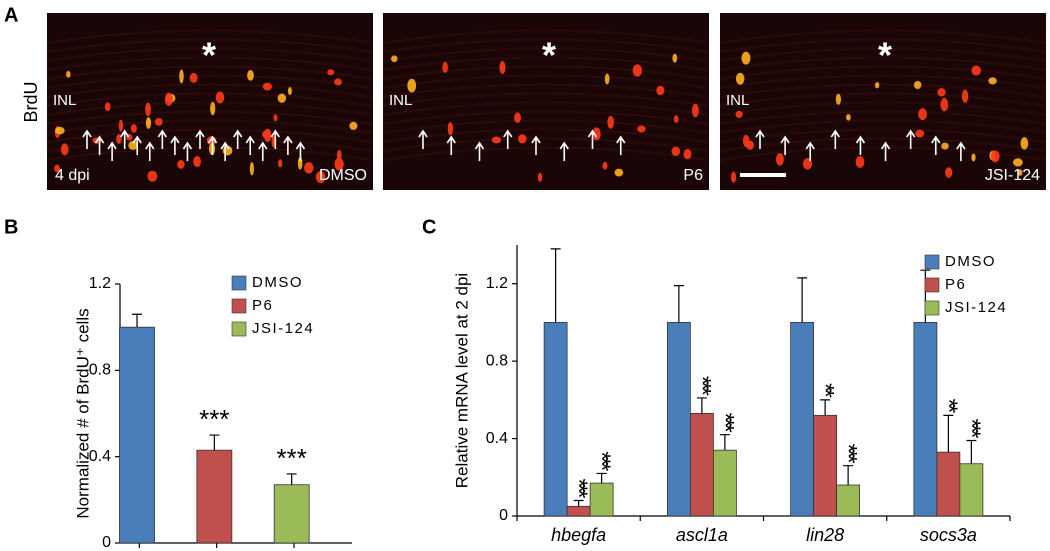 The image size is (1050, 551). I want to click on panel-label: C, so click(429, 227).